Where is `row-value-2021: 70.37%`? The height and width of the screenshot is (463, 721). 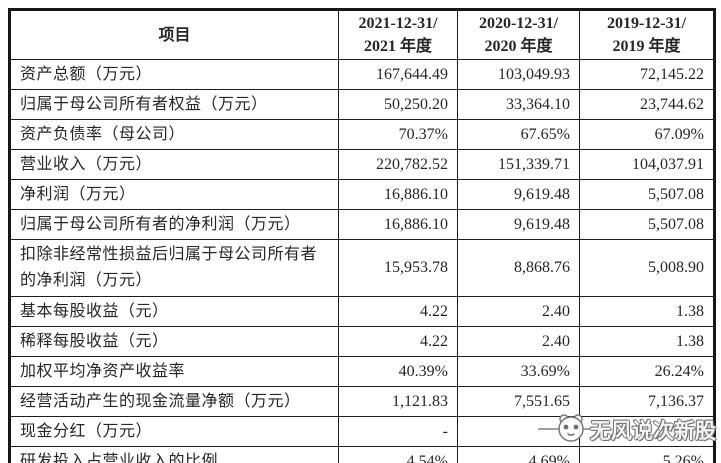 row-value-2021: 70.37% is located at coordinates (398, 134).